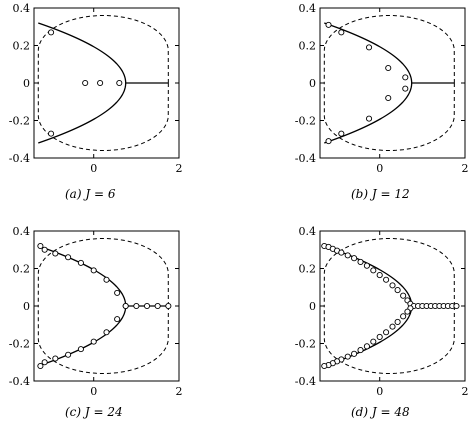 This screenshot has width=474, height=425. What do you see at coordinates (360, 194) in the screenshot?
I see `caption-b-label: (b)` at bounding box center [360, 194].